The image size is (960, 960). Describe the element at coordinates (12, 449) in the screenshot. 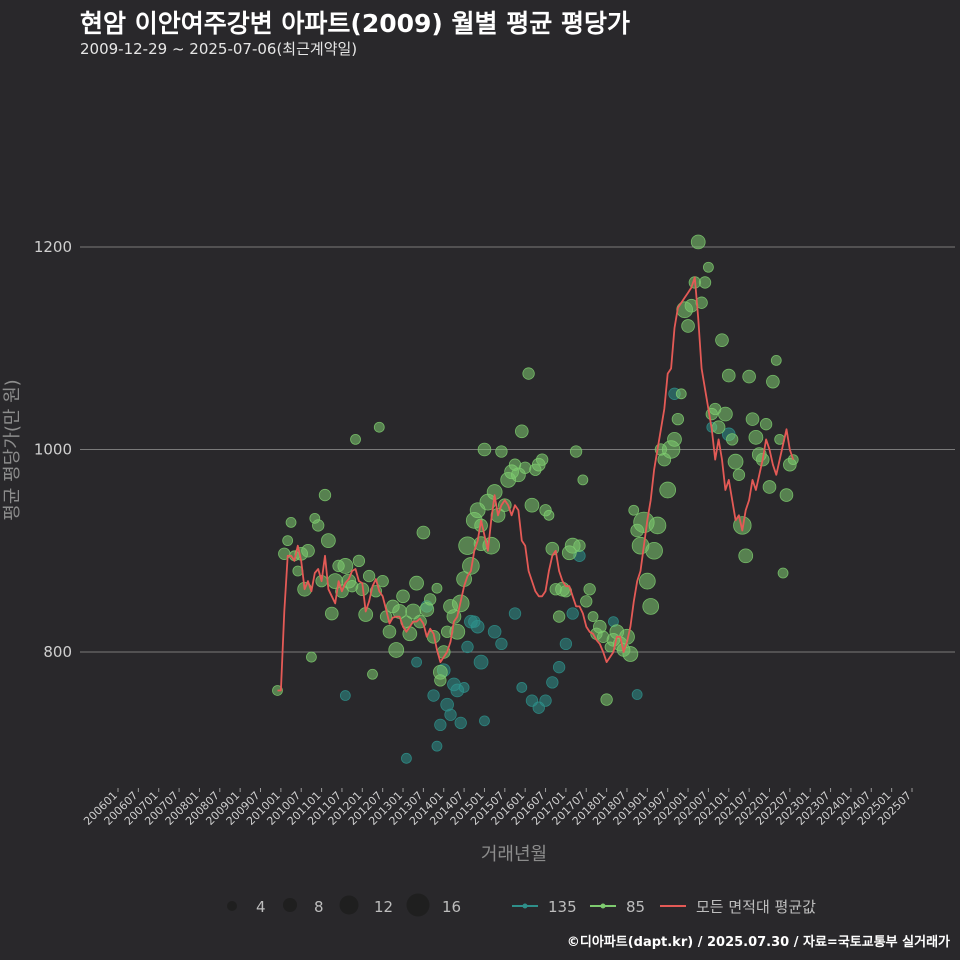

I see `y-axis-label: 평균 평당가(만 원)` at that location.